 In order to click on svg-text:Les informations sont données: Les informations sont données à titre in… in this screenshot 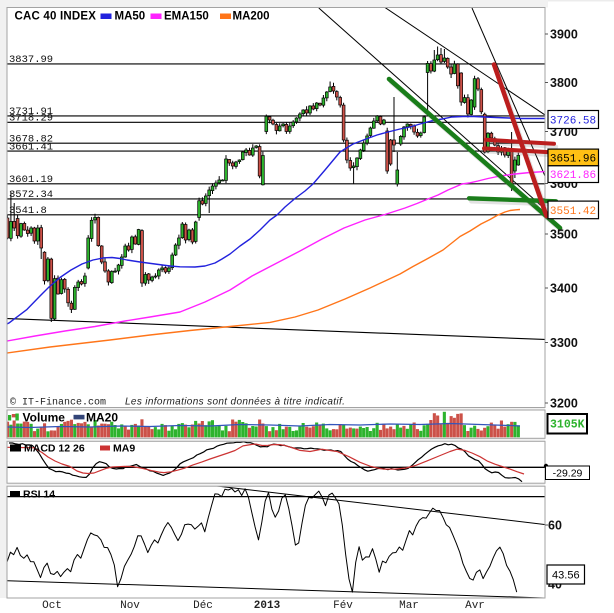, I will do `click(235, 402)`.